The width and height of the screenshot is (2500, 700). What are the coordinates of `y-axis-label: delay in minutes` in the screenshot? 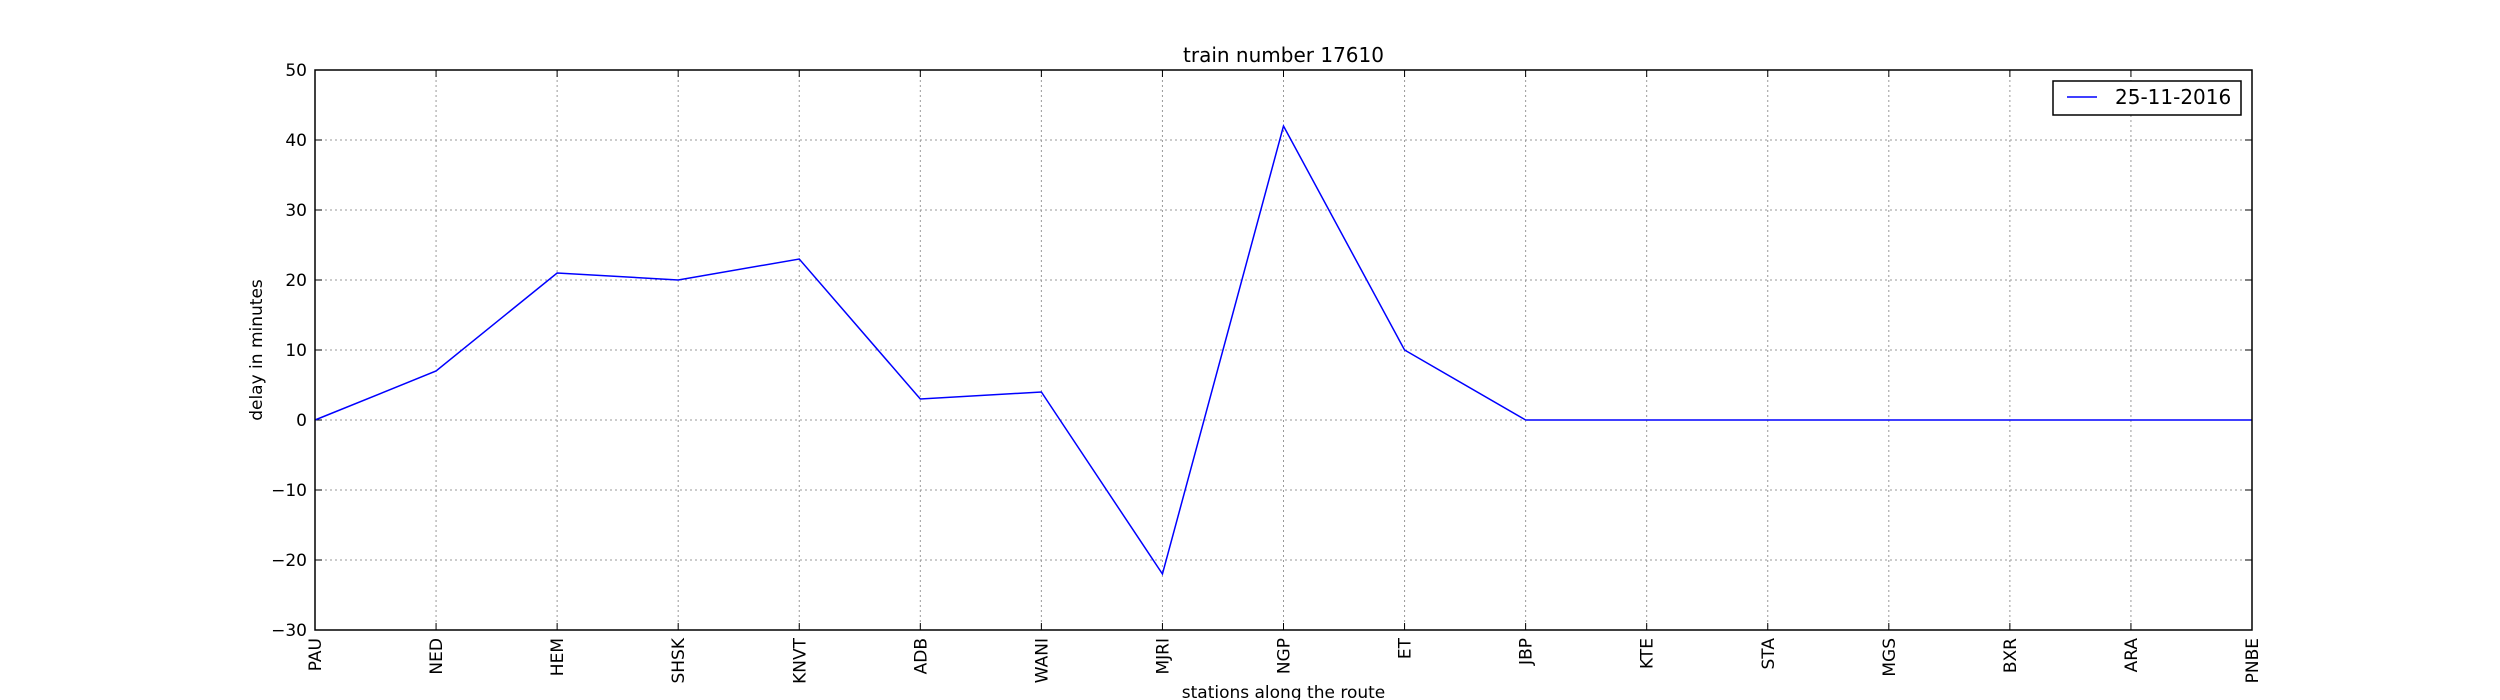 It's located at (257, 350).